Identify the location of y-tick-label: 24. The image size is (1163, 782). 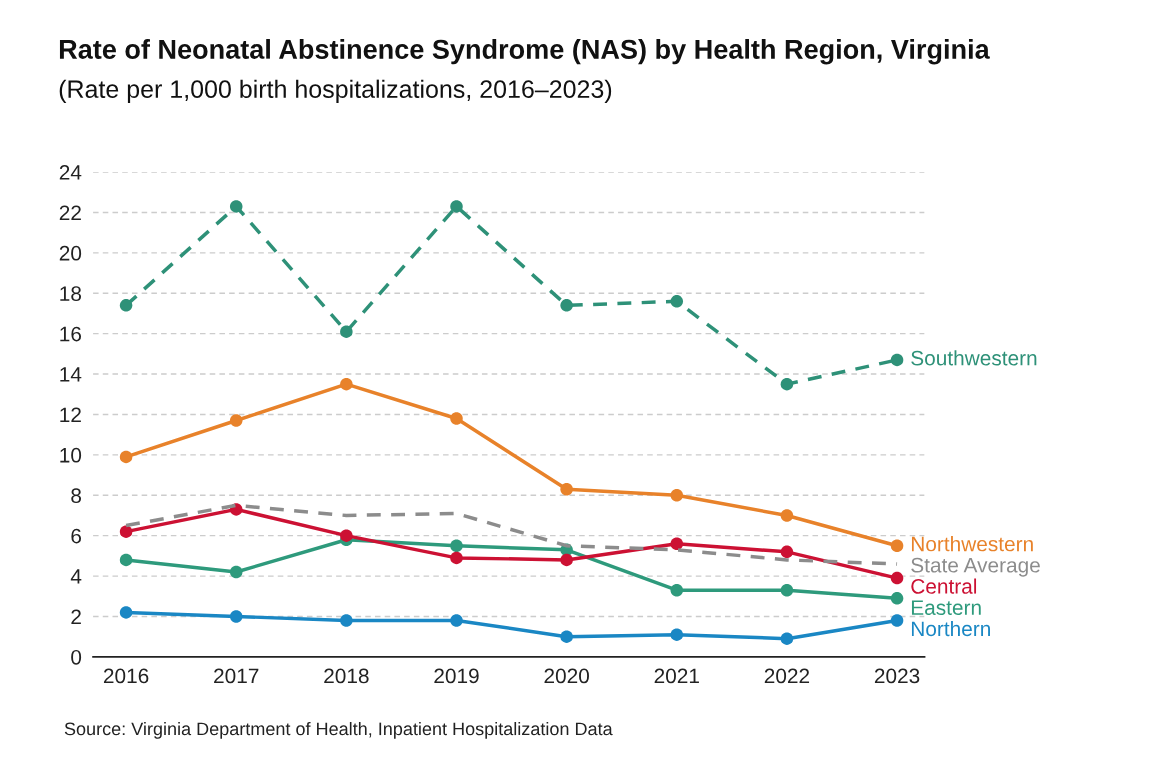
(70, 172).